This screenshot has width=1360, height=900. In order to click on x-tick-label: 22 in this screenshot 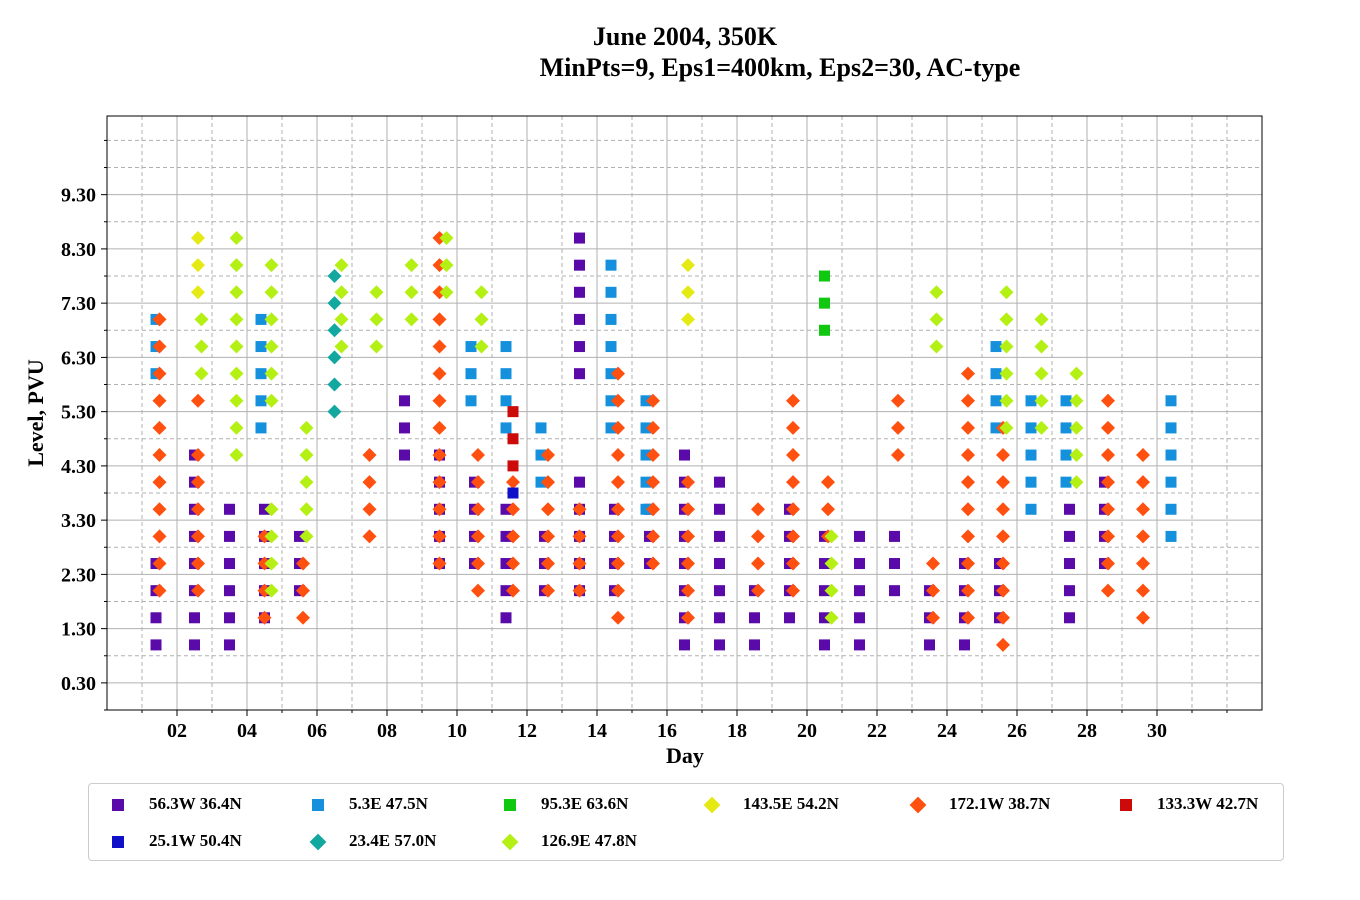, I will do `click(877, 731)`.